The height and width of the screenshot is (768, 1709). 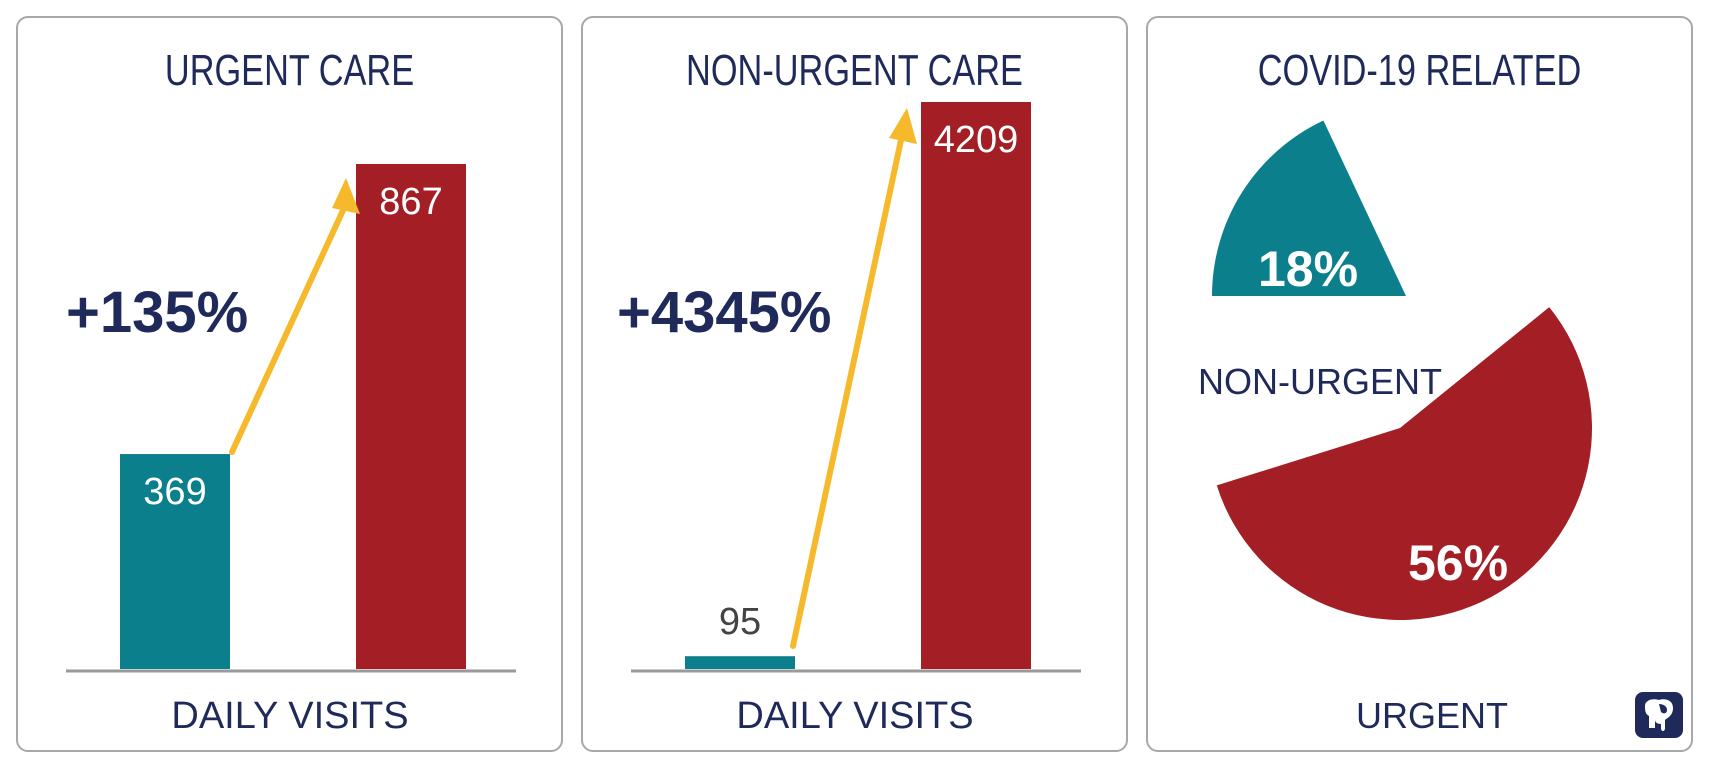 What do you see at coordinates (1308, 269) in the screenshot?
I see `pie-slice-non-urgent-value: 18%` at bounding box center [1308, 269].